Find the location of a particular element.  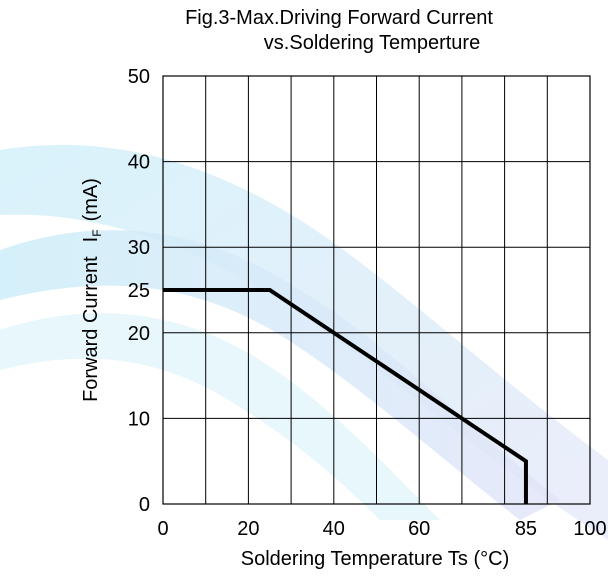

y-axis-label-subscript: F is located at coordinates (97, 232).